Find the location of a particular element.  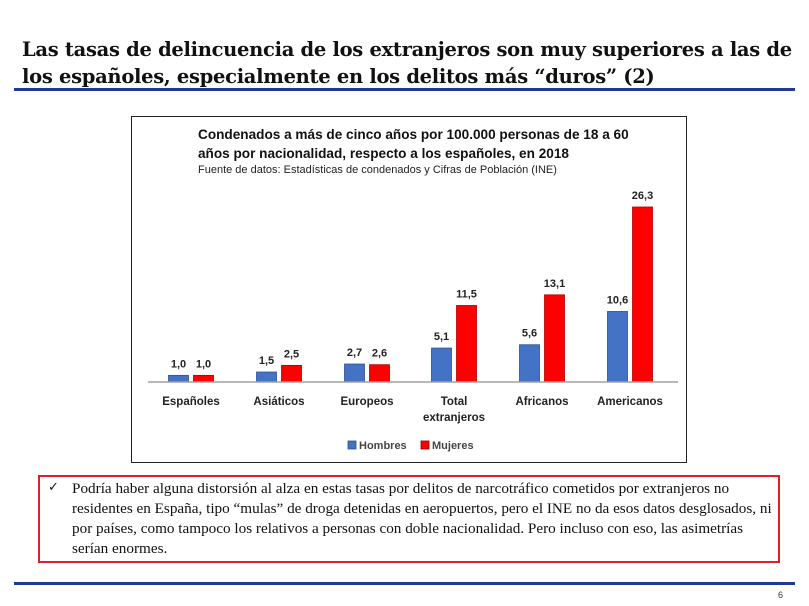

data-label: 2,6 is located at coordinates (379, 354).